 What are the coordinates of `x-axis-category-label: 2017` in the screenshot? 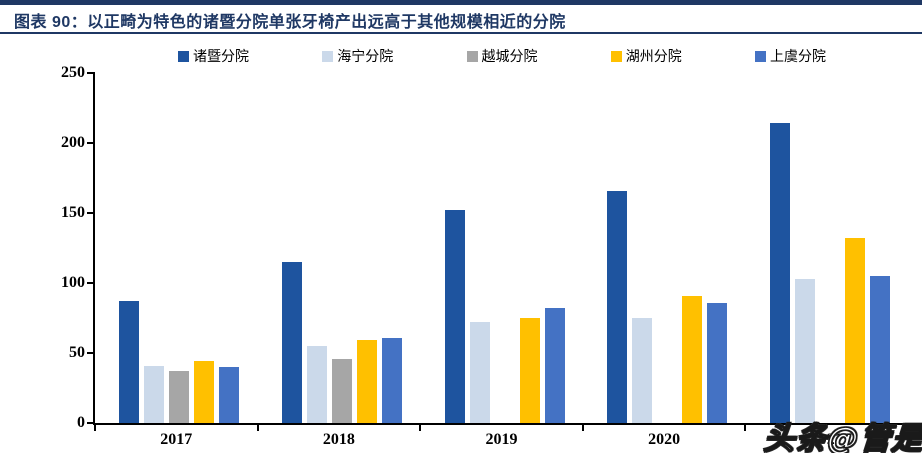 It's located at (176, 439).